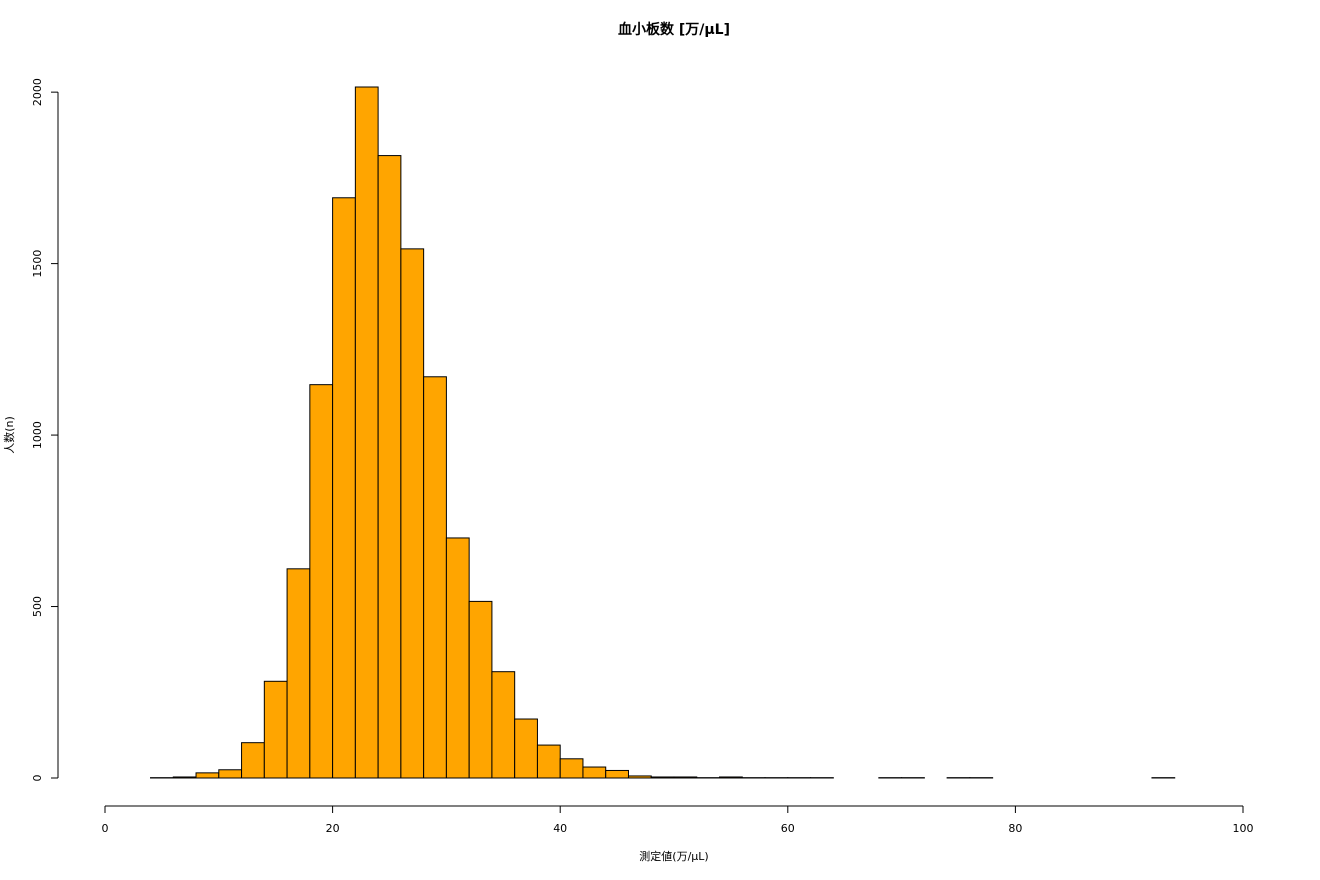  What do you see at coordinates (9, 435) in the screenshot?
I see `y-axis-label: 人数(n)` at bounding box center [9, 435].